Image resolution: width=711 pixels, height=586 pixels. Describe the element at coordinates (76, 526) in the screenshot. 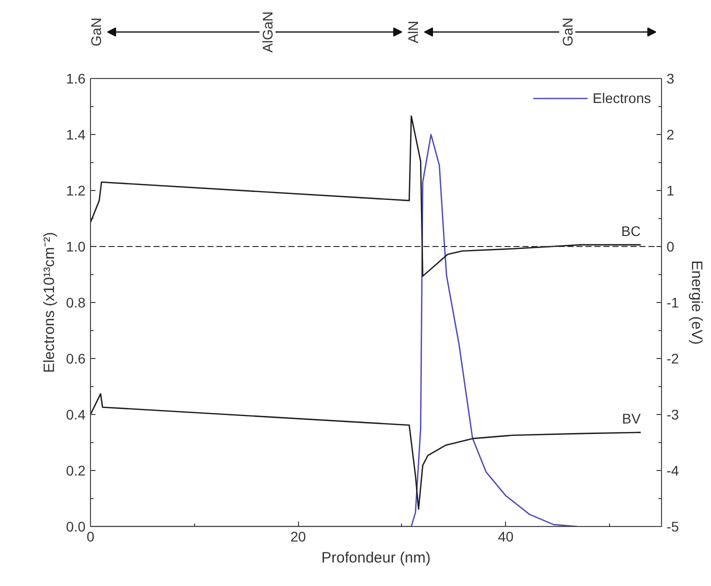

I see `y-tick-label: 0.0` at that location.